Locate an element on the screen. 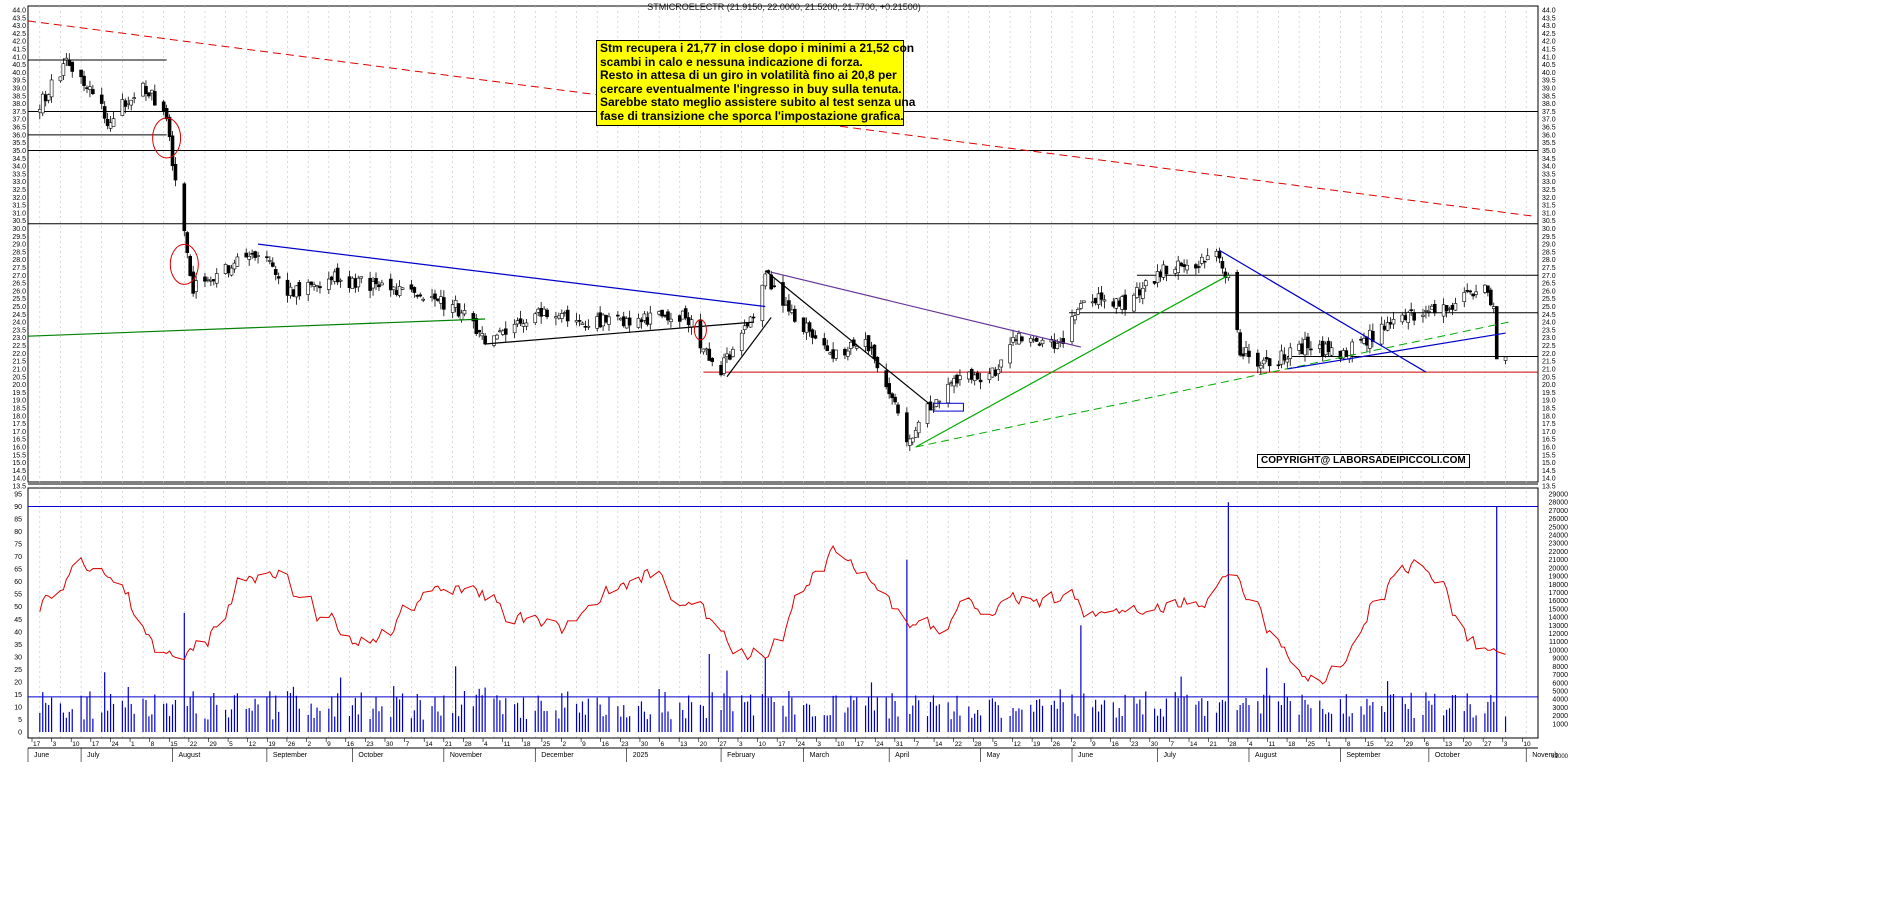 This screenshot has width=1890, height=902. price-tick-left: 14.5 is located at coordinates (19, 471).